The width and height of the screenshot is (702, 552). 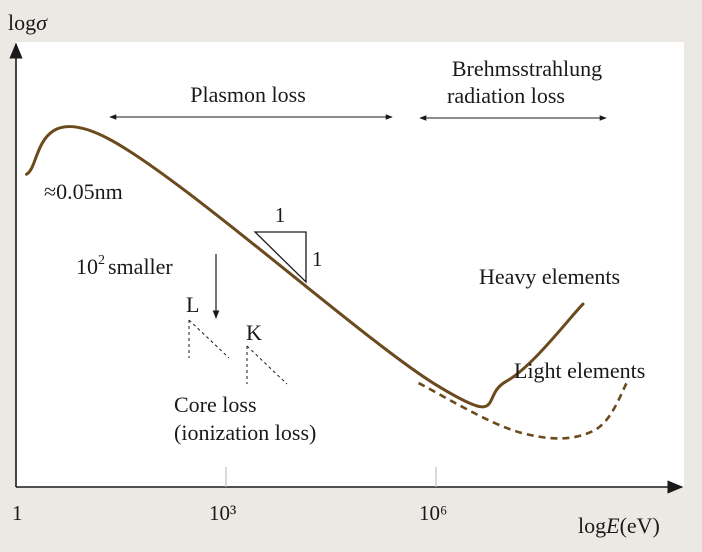 What do you see at coordinates (280, 257) in the screenshot?
I see `slope-triangle` at bounding box center [280, 257].